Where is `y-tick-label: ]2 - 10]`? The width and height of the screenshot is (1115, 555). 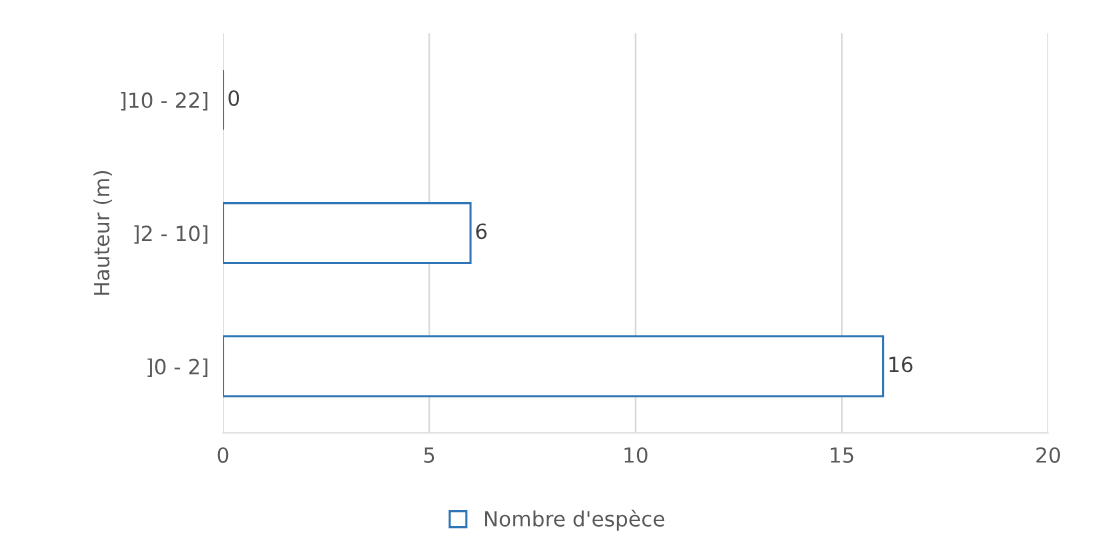
y-tick-label: ]2 - 10] is located at coordinates (171, 234).